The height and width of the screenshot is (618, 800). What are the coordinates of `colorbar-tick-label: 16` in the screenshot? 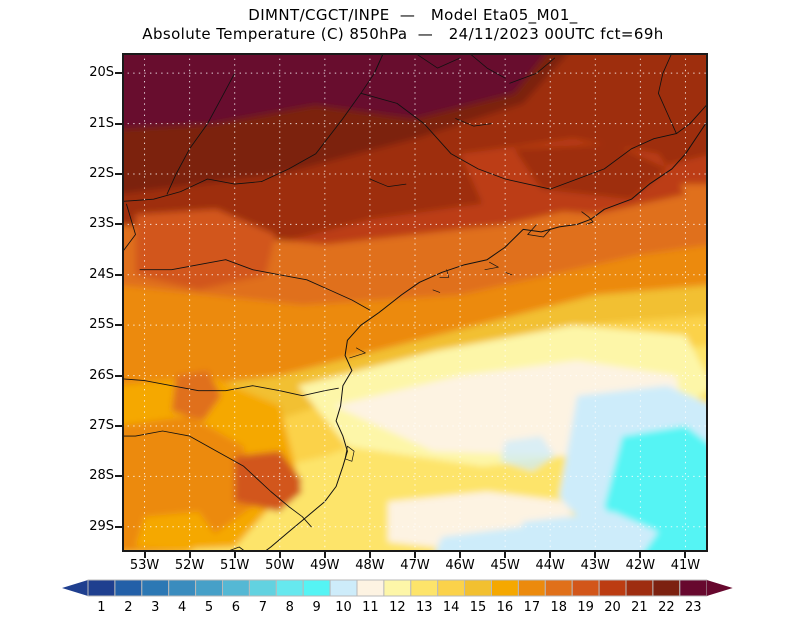 It's located at (505, 607).